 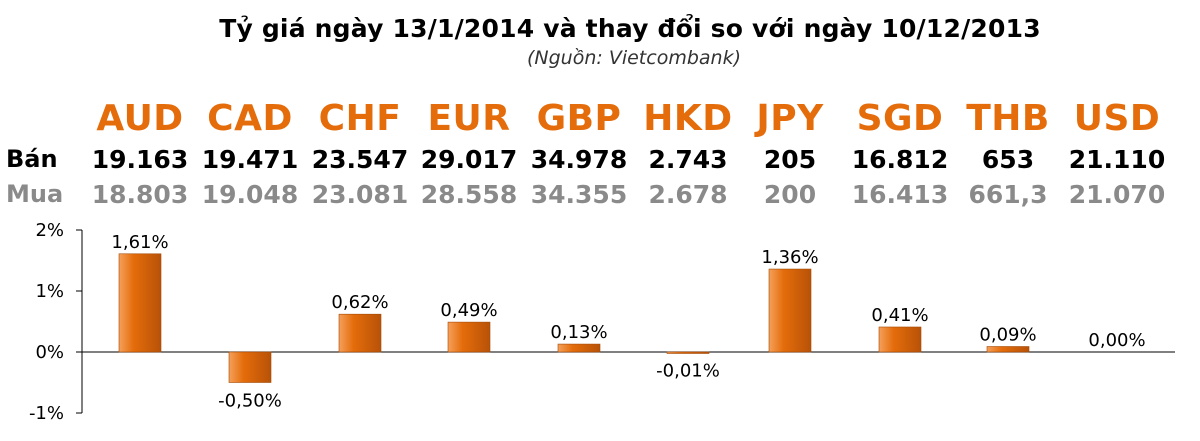 I want to click on currency-code: SGD, so click(x=900, y=118).